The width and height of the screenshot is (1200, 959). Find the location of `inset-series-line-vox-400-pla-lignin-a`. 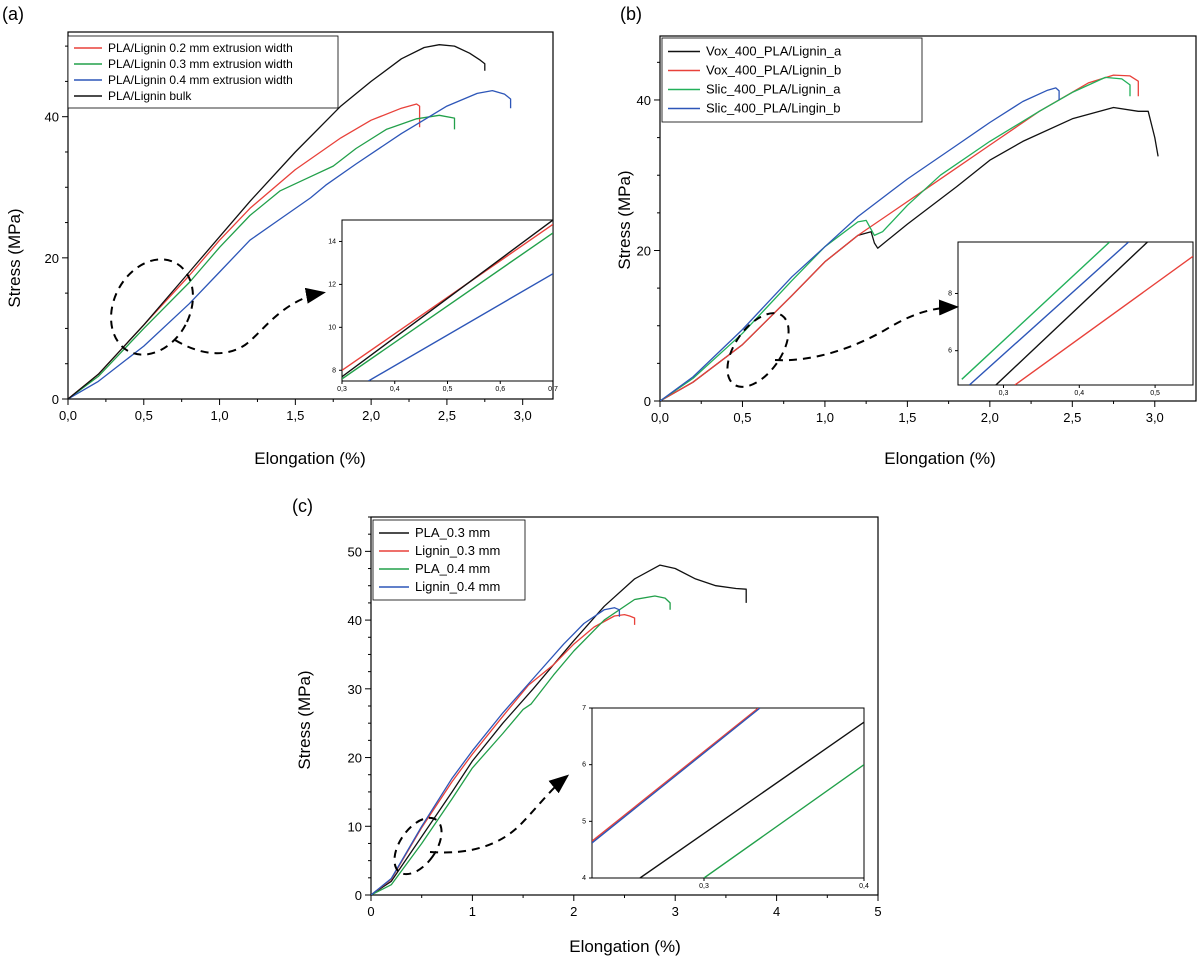

inset-series-line-vox-400-pla-lignin-a is located at coordinates (1071, 313).